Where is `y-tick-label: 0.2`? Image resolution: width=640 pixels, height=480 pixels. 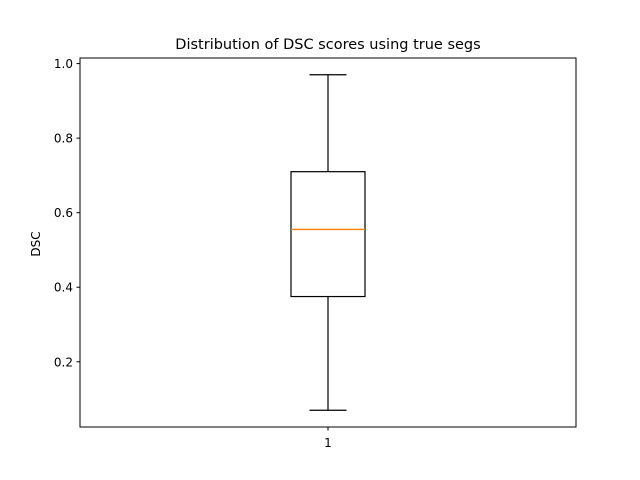
y-tick-label: 0.2 is located at coordinates (63, 362).